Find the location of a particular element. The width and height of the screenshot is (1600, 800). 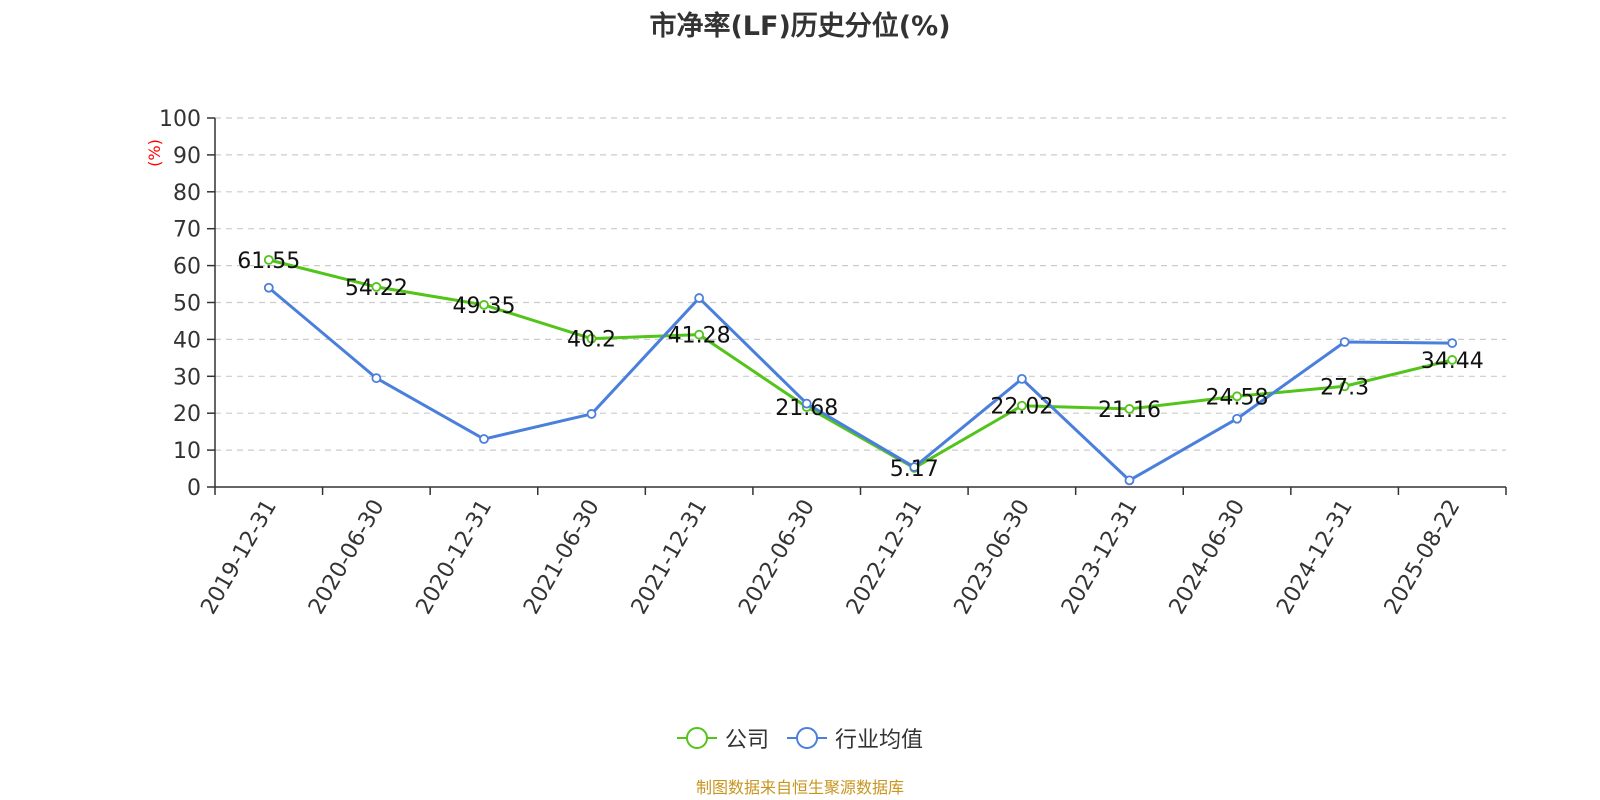

x-tick-label: 2023-06-30 is located at coordinates (992, 557).